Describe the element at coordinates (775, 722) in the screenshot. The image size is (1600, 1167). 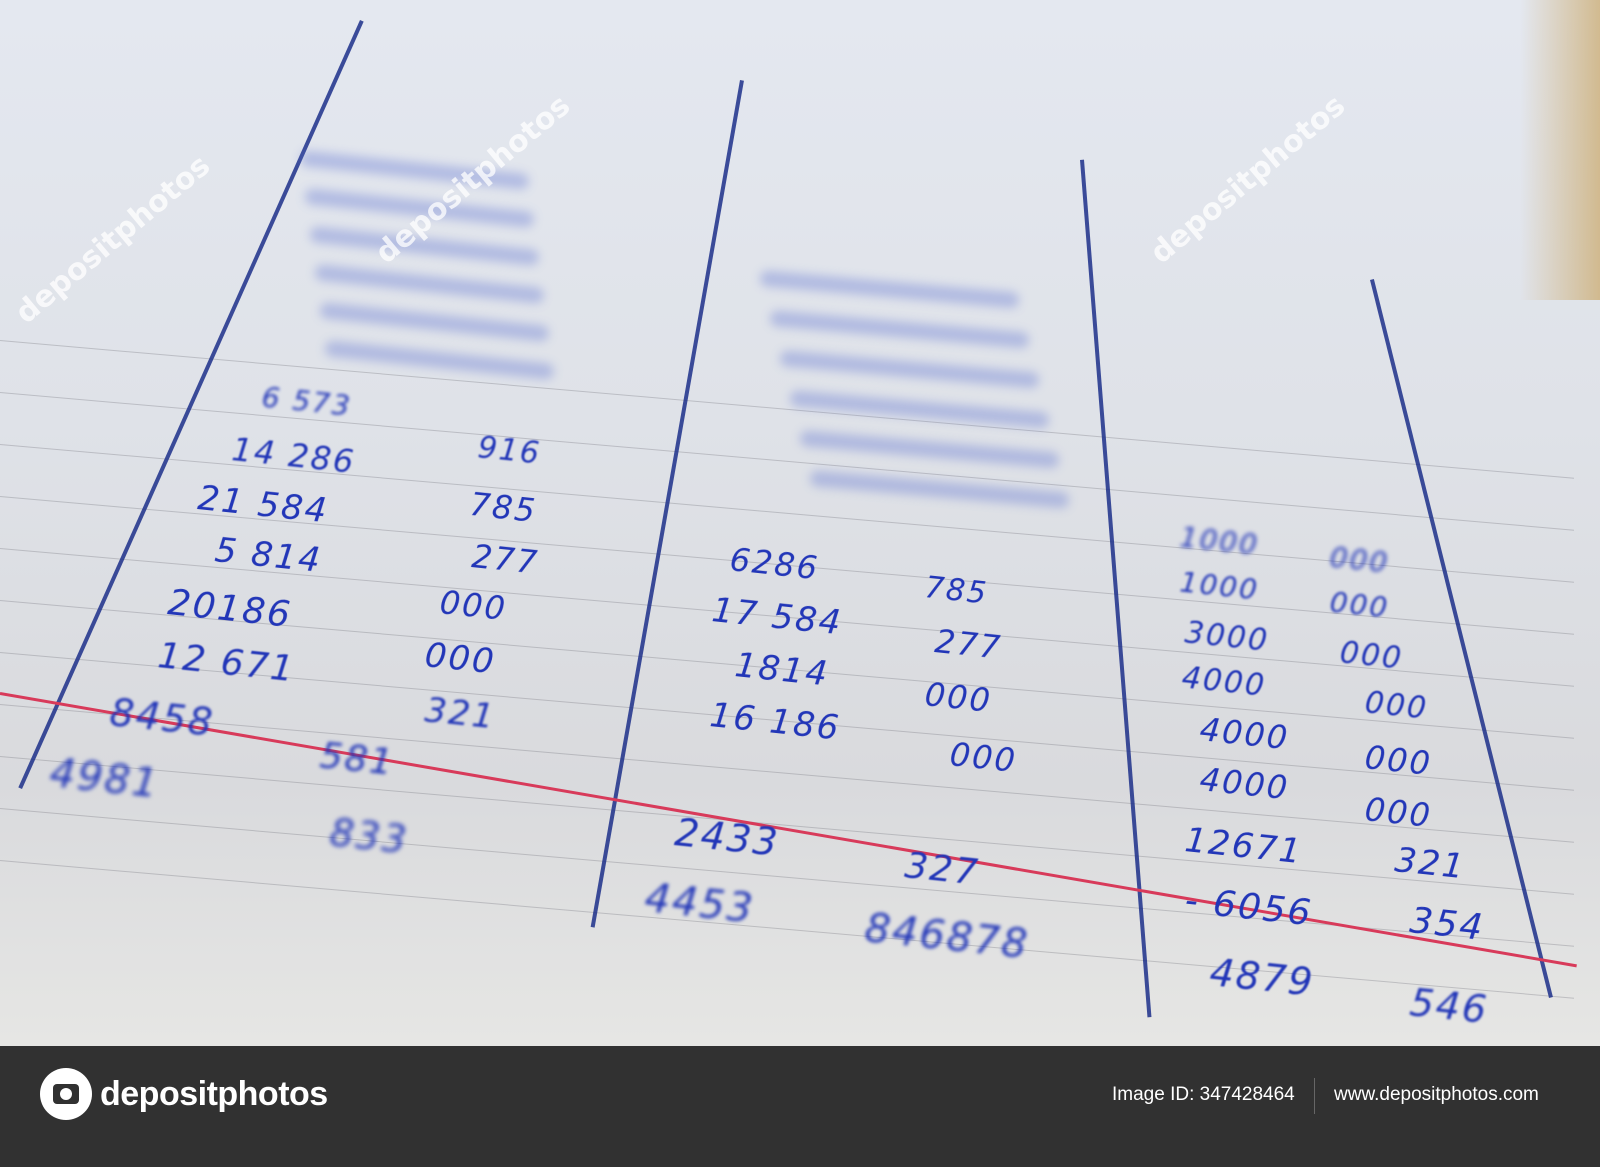
I see `ledger-entry: 16 186` at that location.